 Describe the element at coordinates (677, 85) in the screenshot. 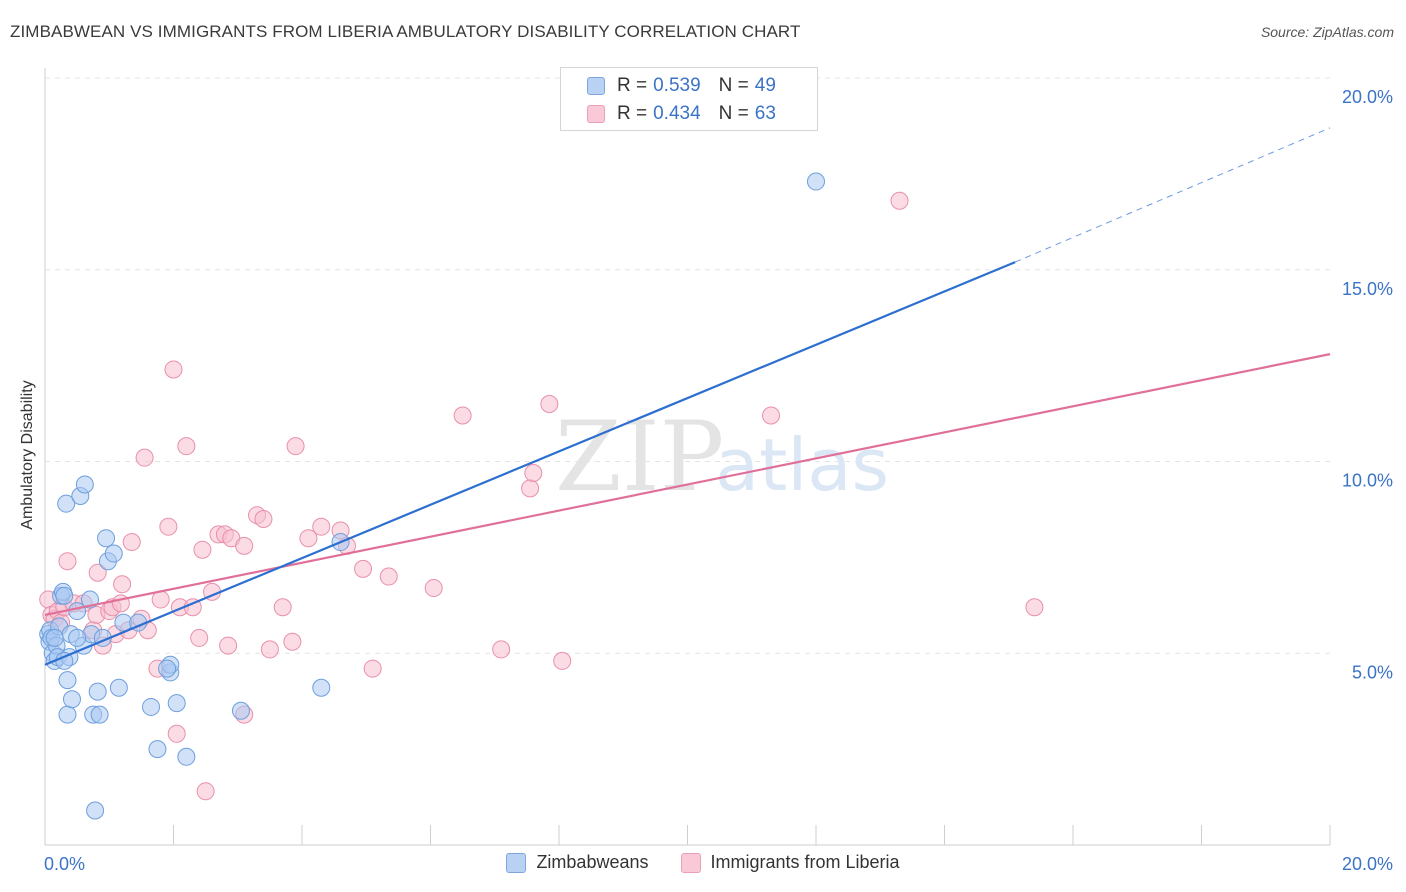

I see `legend-r-value: 0.539` at that location.